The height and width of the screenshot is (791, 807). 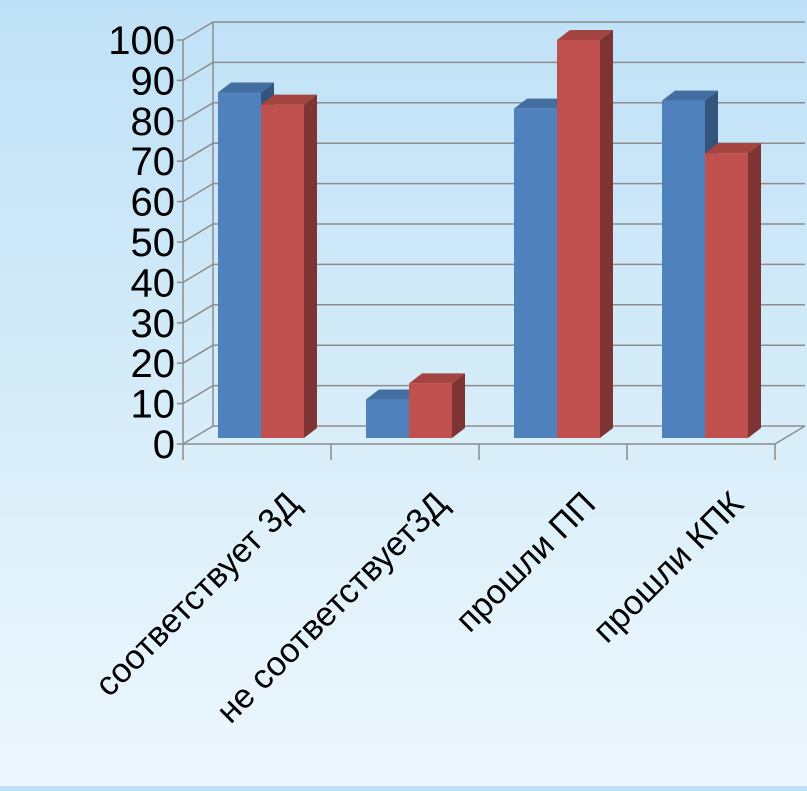 What do you see at coordinates (153, 81) in the screenshot?
I see `y-tick-label: 90` at bounding box center [153, 81].